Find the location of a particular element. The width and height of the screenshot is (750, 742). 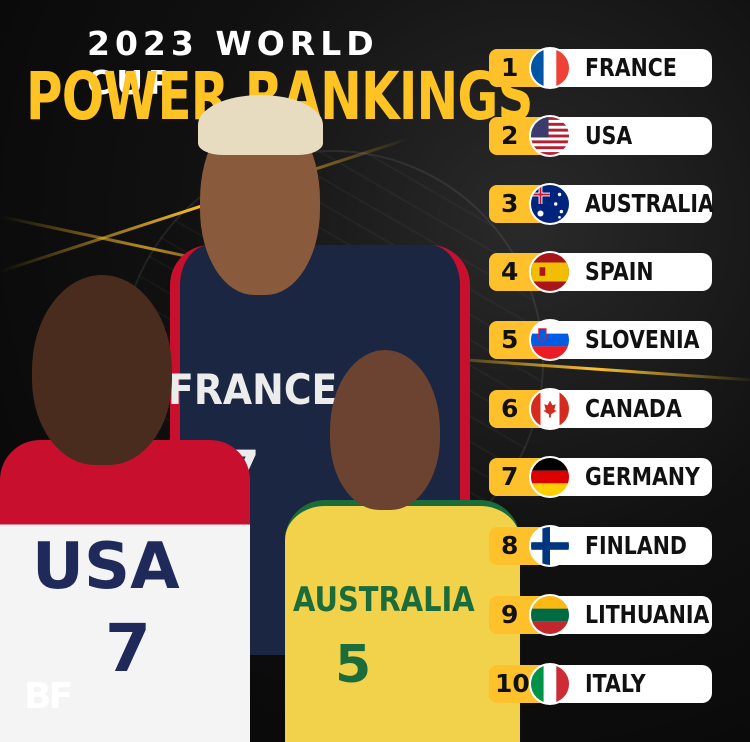

lithuania-flag-icon is located at coordinates (550, 615).